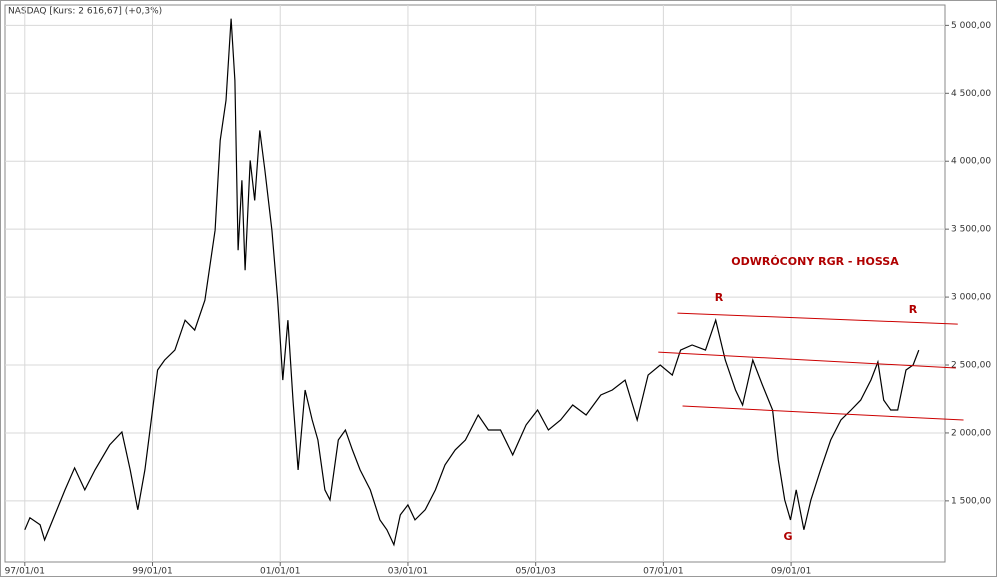 This screenshot has height=577, width=997. I want to click on x-tick-label: 07/01/01, so click(663, 572).